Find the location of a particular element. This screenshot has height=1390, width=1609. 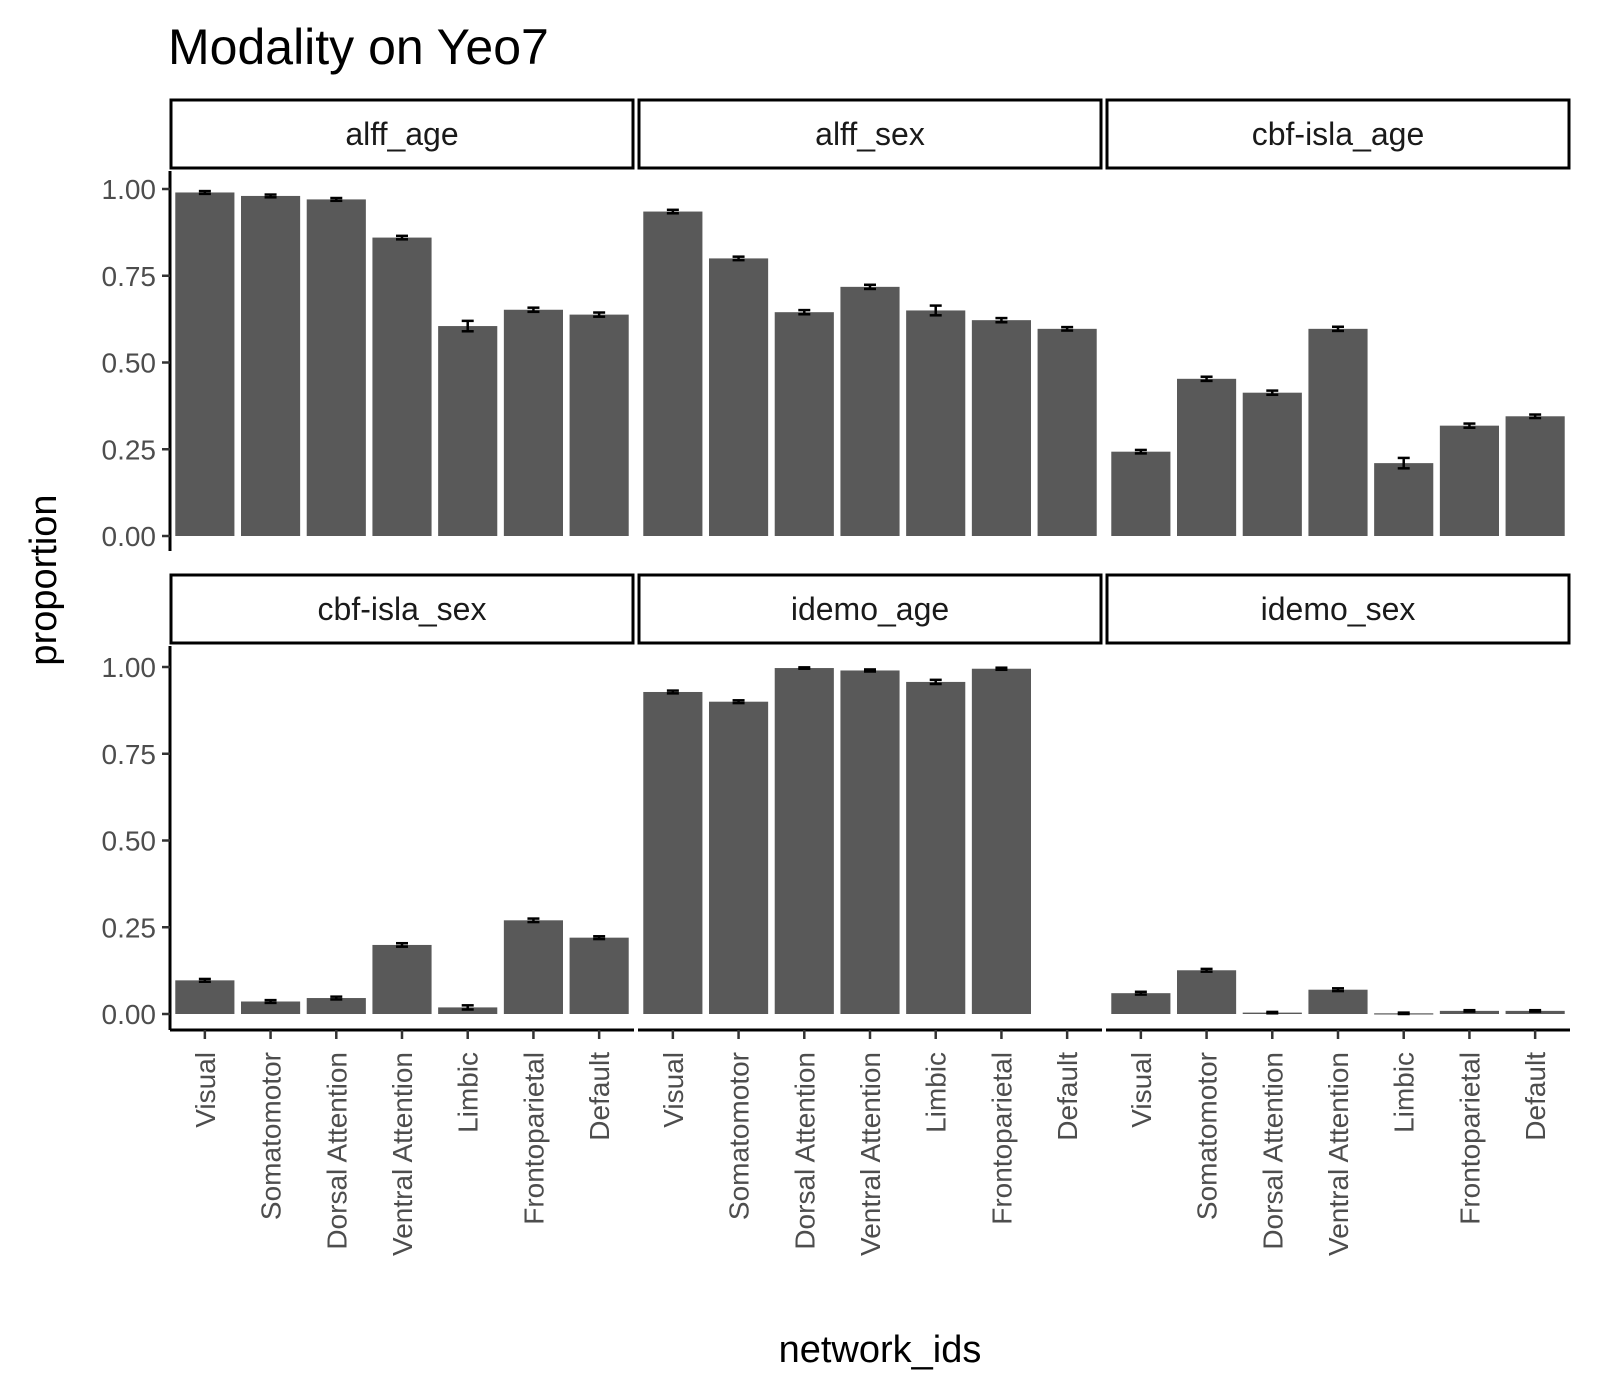

y-axis-title: proportion is located at coordinates (44, 579).